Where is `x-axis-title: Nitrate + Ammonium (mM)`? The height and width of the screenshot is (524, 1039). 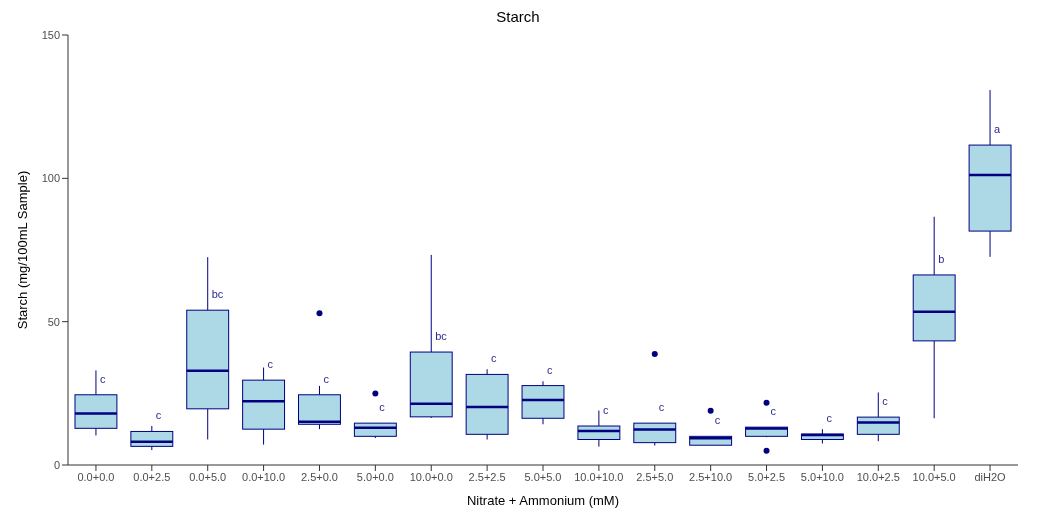 x-axis-title: Nitrate + Ammonium (mM) is located at coordinates (543, 500).